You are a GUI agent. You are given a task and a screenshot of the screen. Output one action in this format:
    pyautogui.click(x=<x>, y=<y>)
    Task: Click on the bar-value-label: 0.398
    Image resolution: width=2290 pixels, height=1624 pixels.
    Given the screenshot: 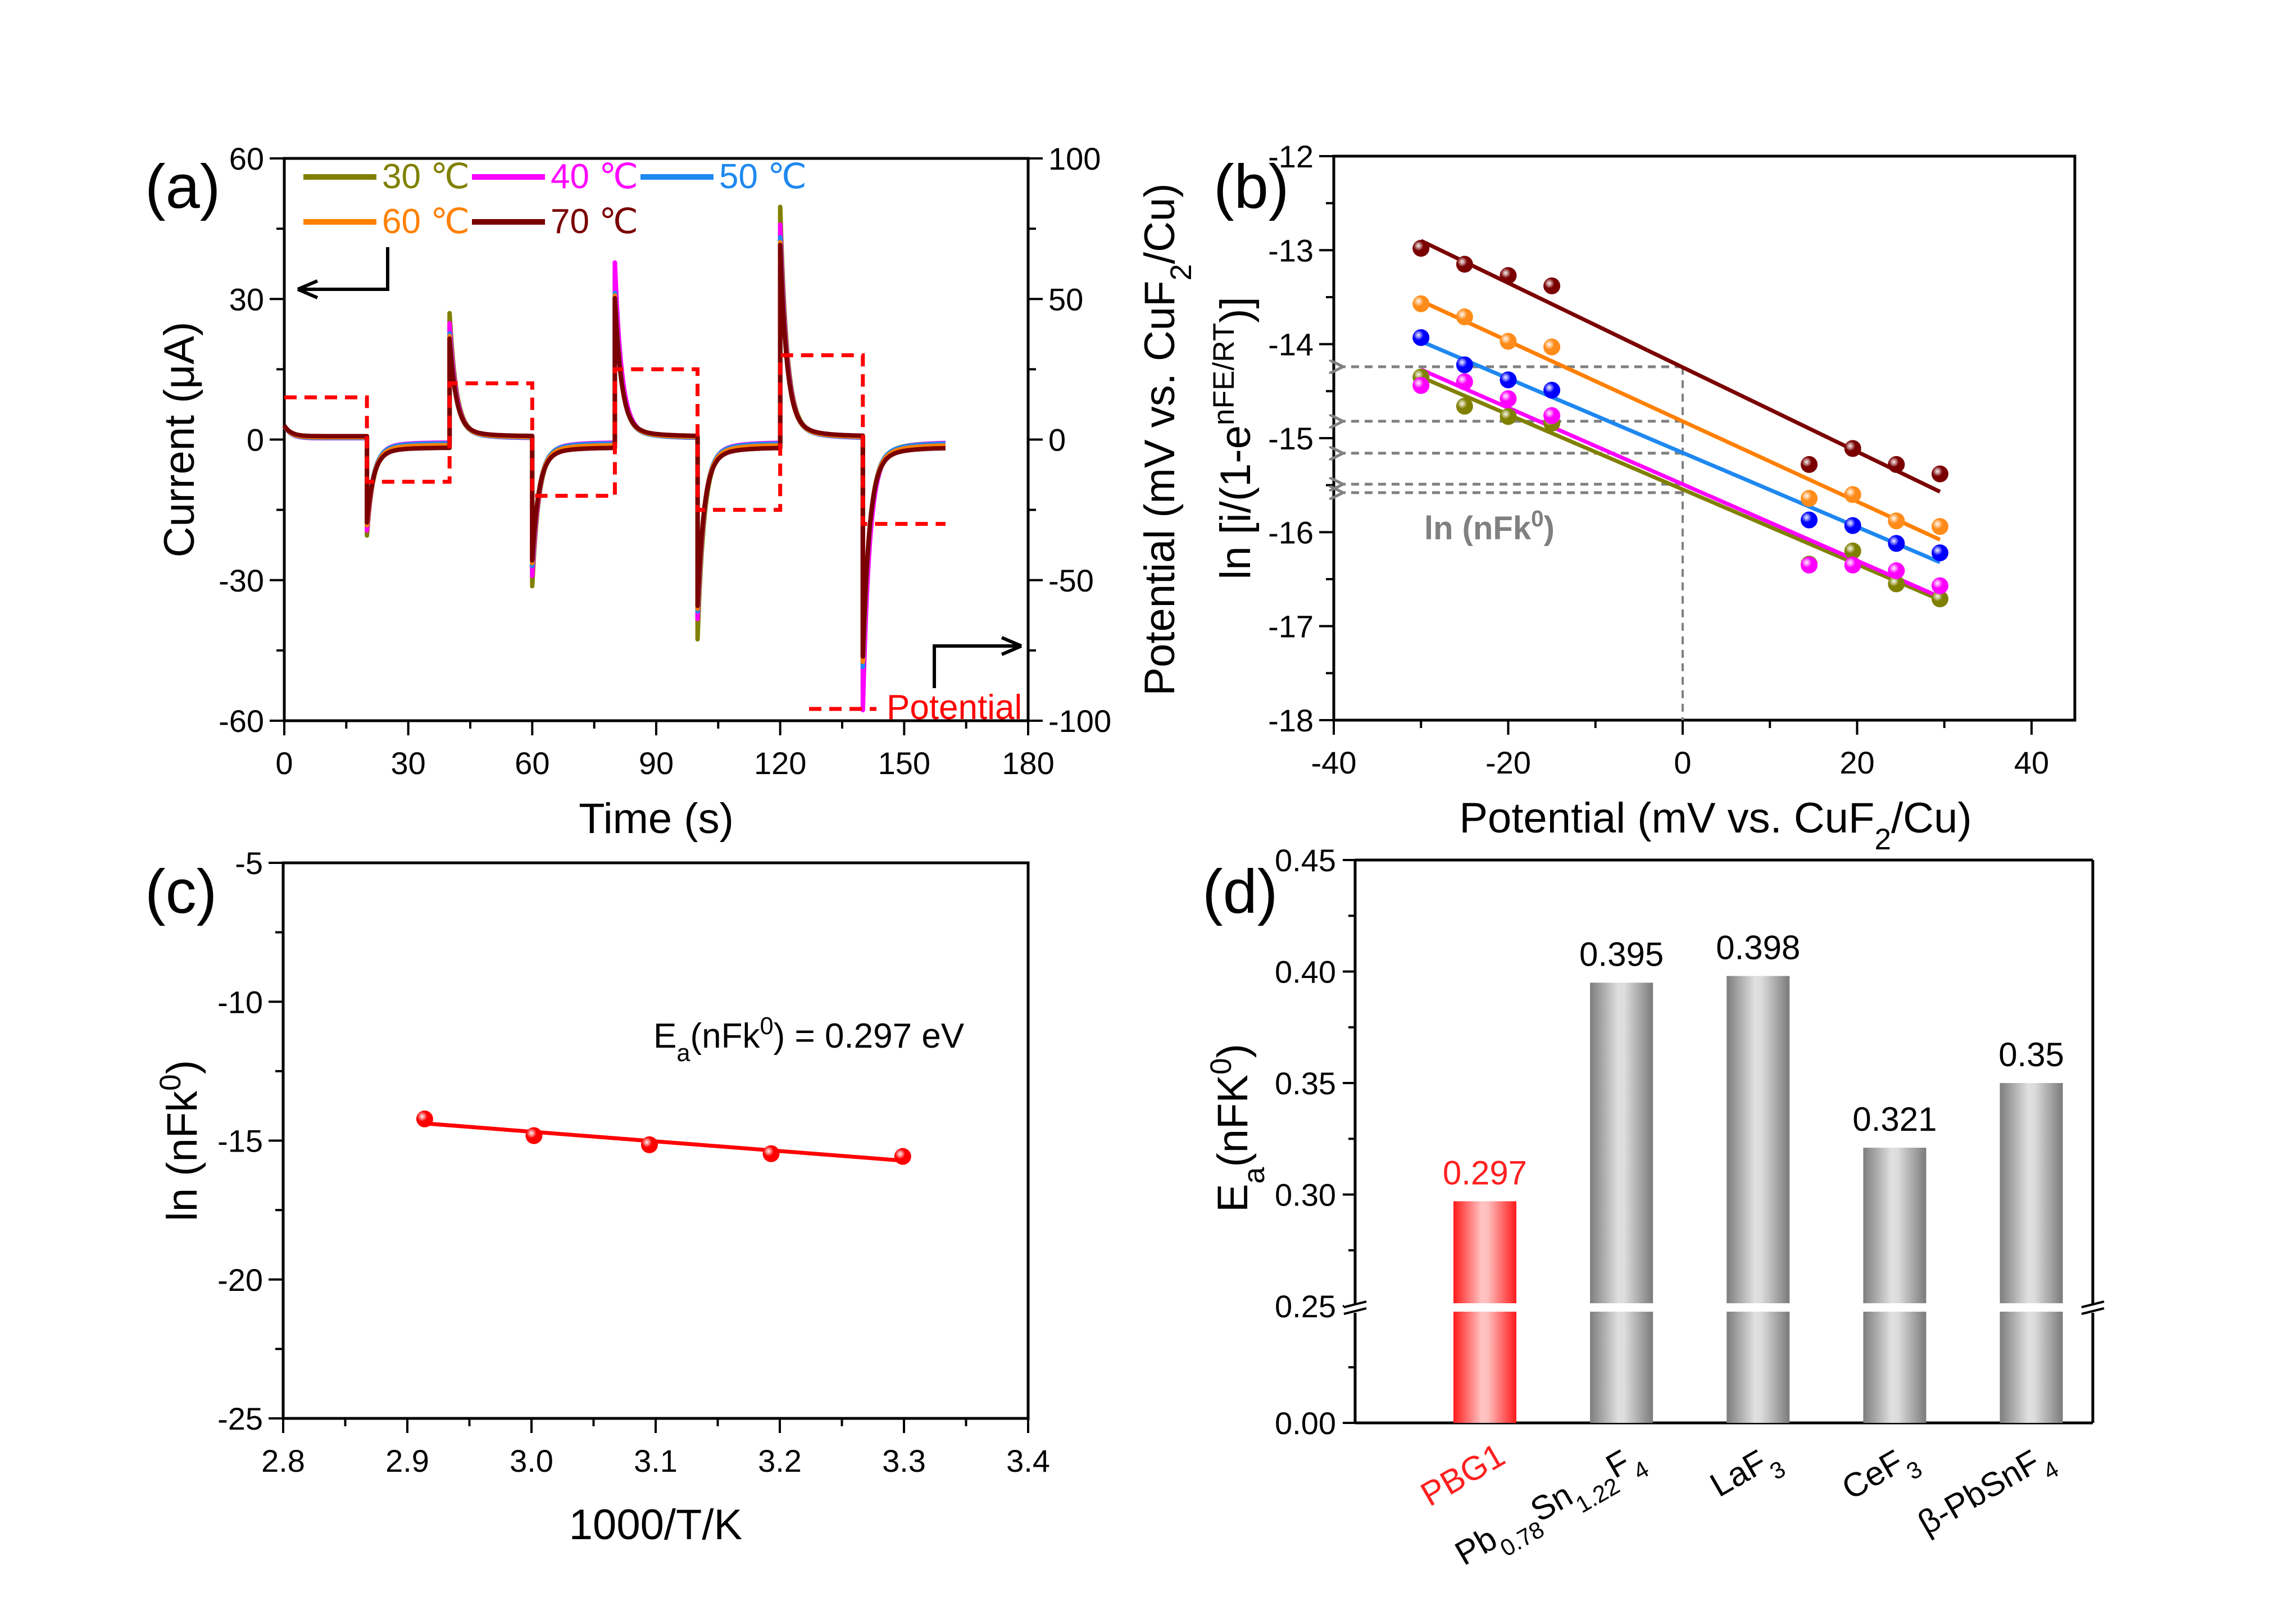 What is the action you would take?
    pyautogui.click(x=1758, y=947)
    